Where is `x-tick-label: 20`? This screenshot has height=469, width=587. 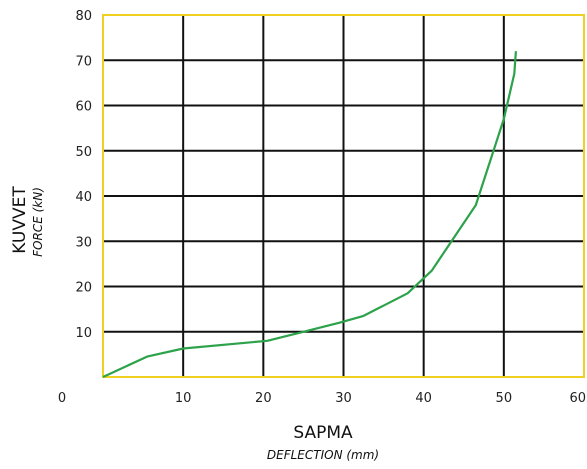 x-tick-label: 20 is located at coordinates (263, 398).